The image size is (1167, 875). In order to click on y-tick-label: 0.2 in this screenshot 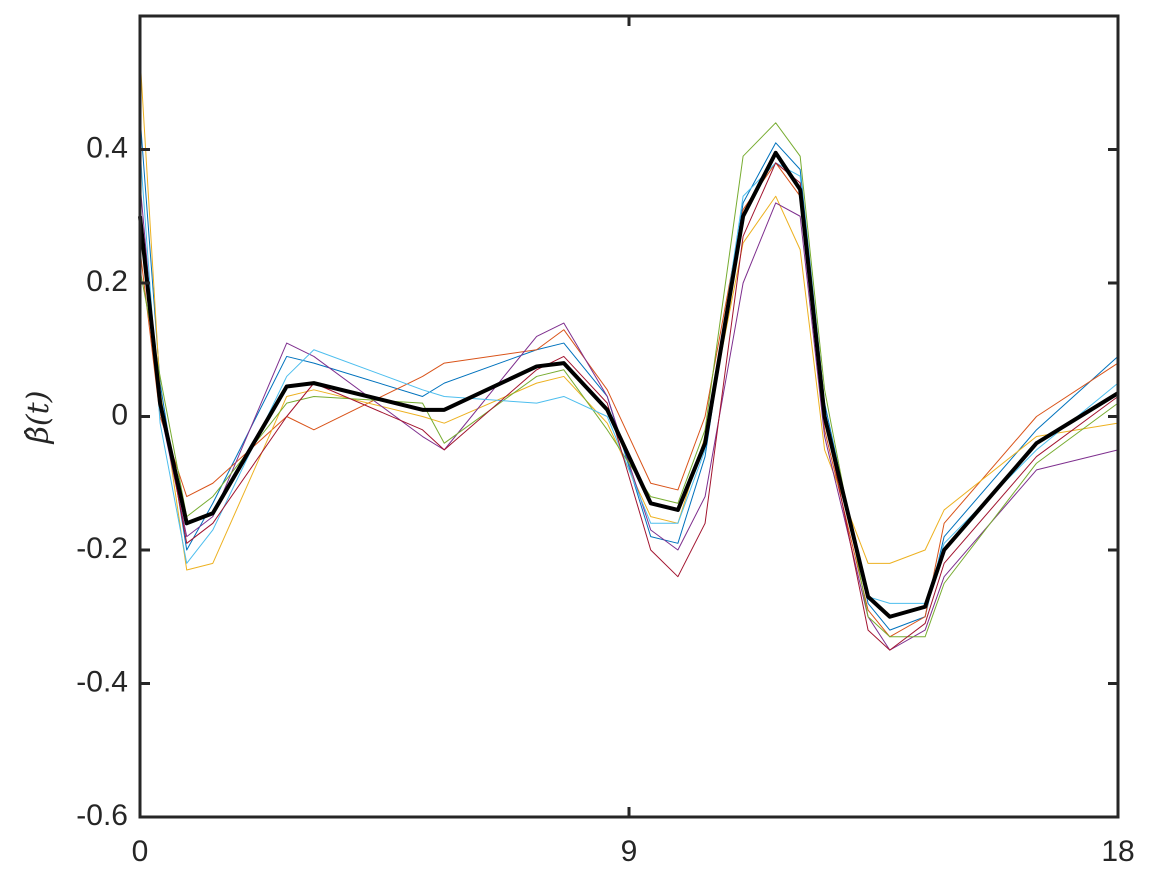, I will do `click(107, 281)`.